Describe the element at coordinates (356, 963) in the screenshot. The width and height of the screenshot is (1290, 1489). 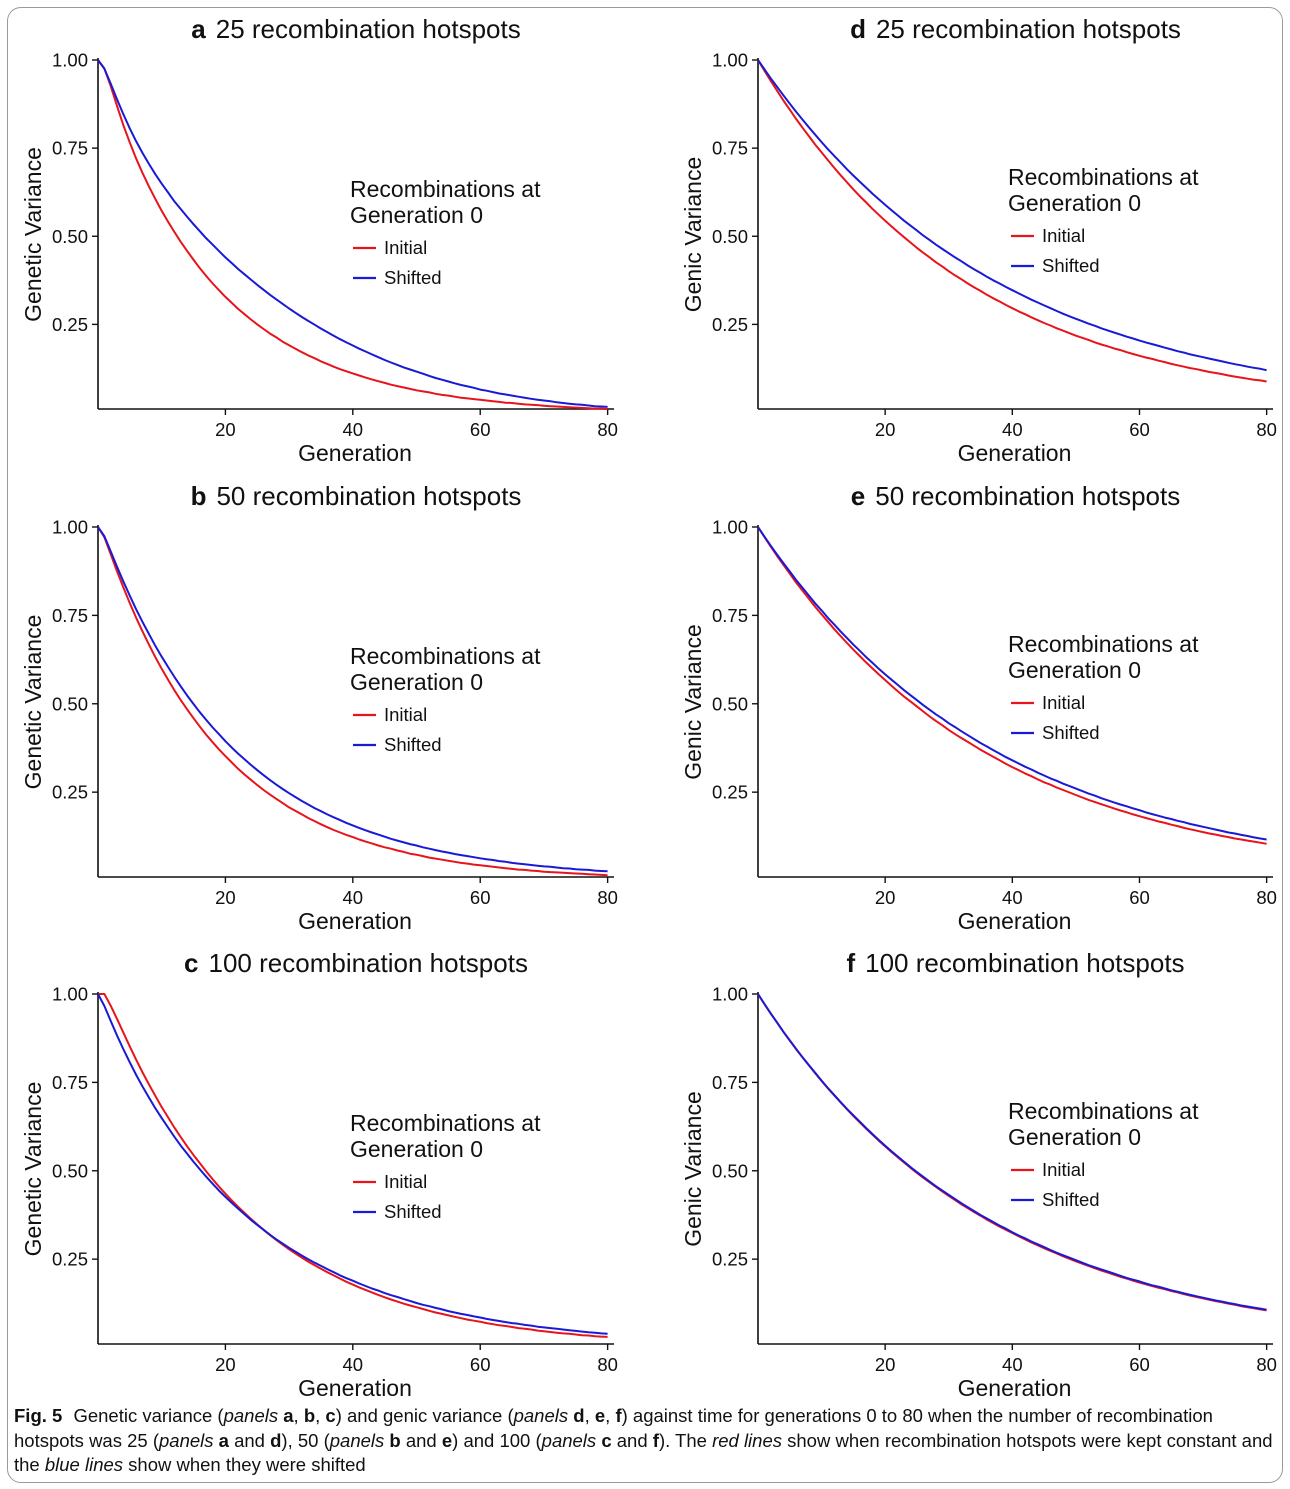
I see `chart-title: c 100 recombination hotspots` at that location.